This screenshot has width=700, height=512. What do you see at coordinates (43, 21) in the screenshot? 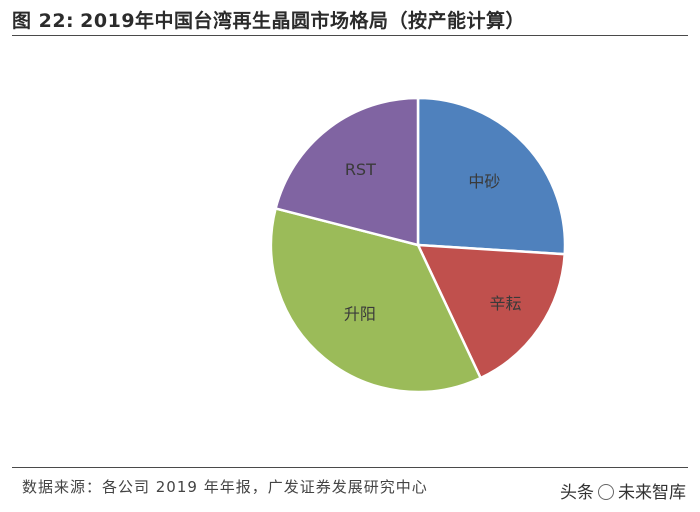
I see `figure-number: 图 22:` at bounding box center [43, 21].